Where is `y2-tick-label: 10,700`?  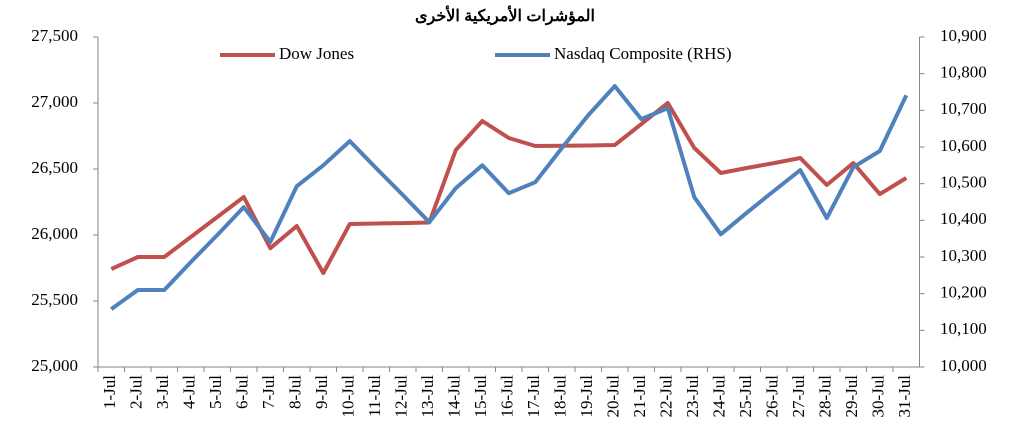
y2-tick-label: 10,700 is located at coordinates (963, 108).